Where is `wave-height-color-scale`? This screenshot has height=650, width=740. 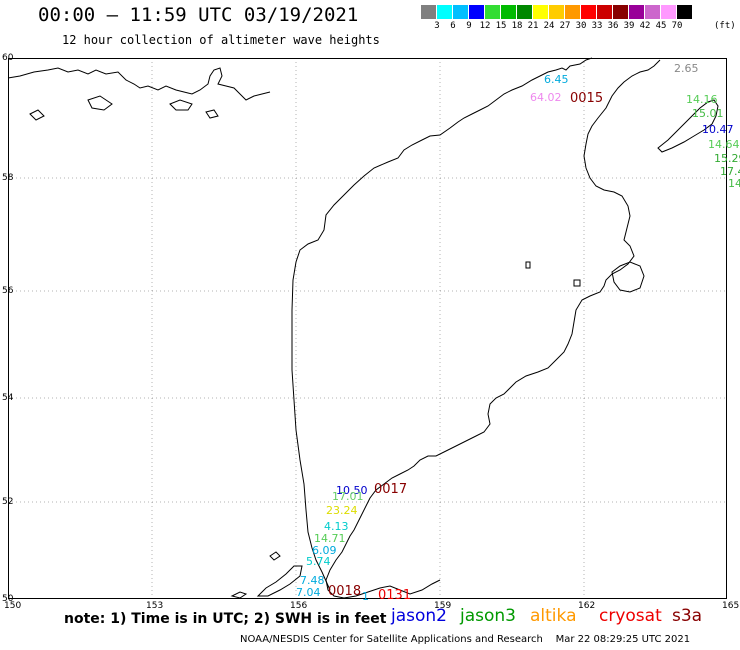
wave-height-color-scale is located at coordinates (557, 12).